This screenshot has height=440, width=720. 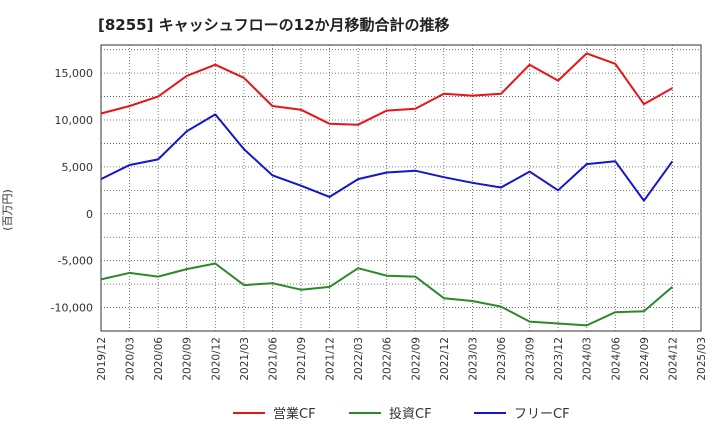 I want to click on x-tick-label: 2024/12, so click(x=673, y=359).